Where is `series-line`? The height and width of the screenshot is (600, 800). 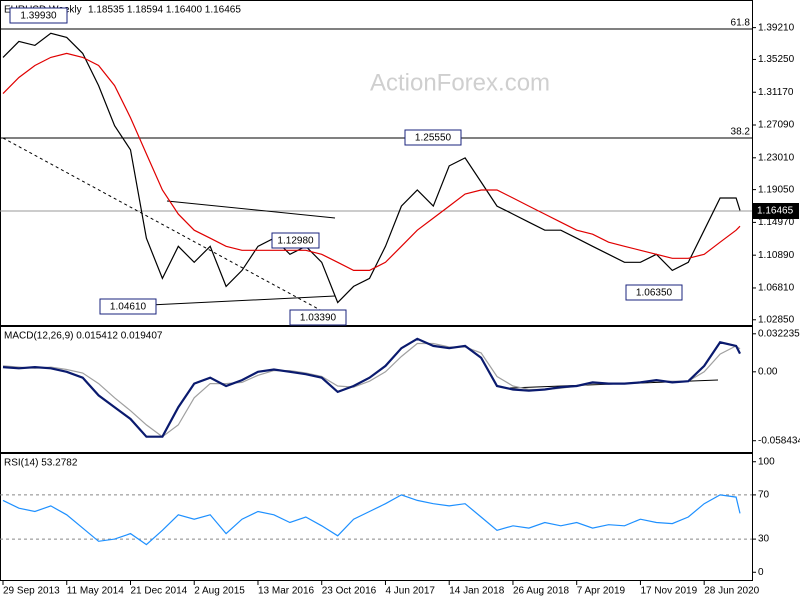 series-line is located at coordinates (371, 520).